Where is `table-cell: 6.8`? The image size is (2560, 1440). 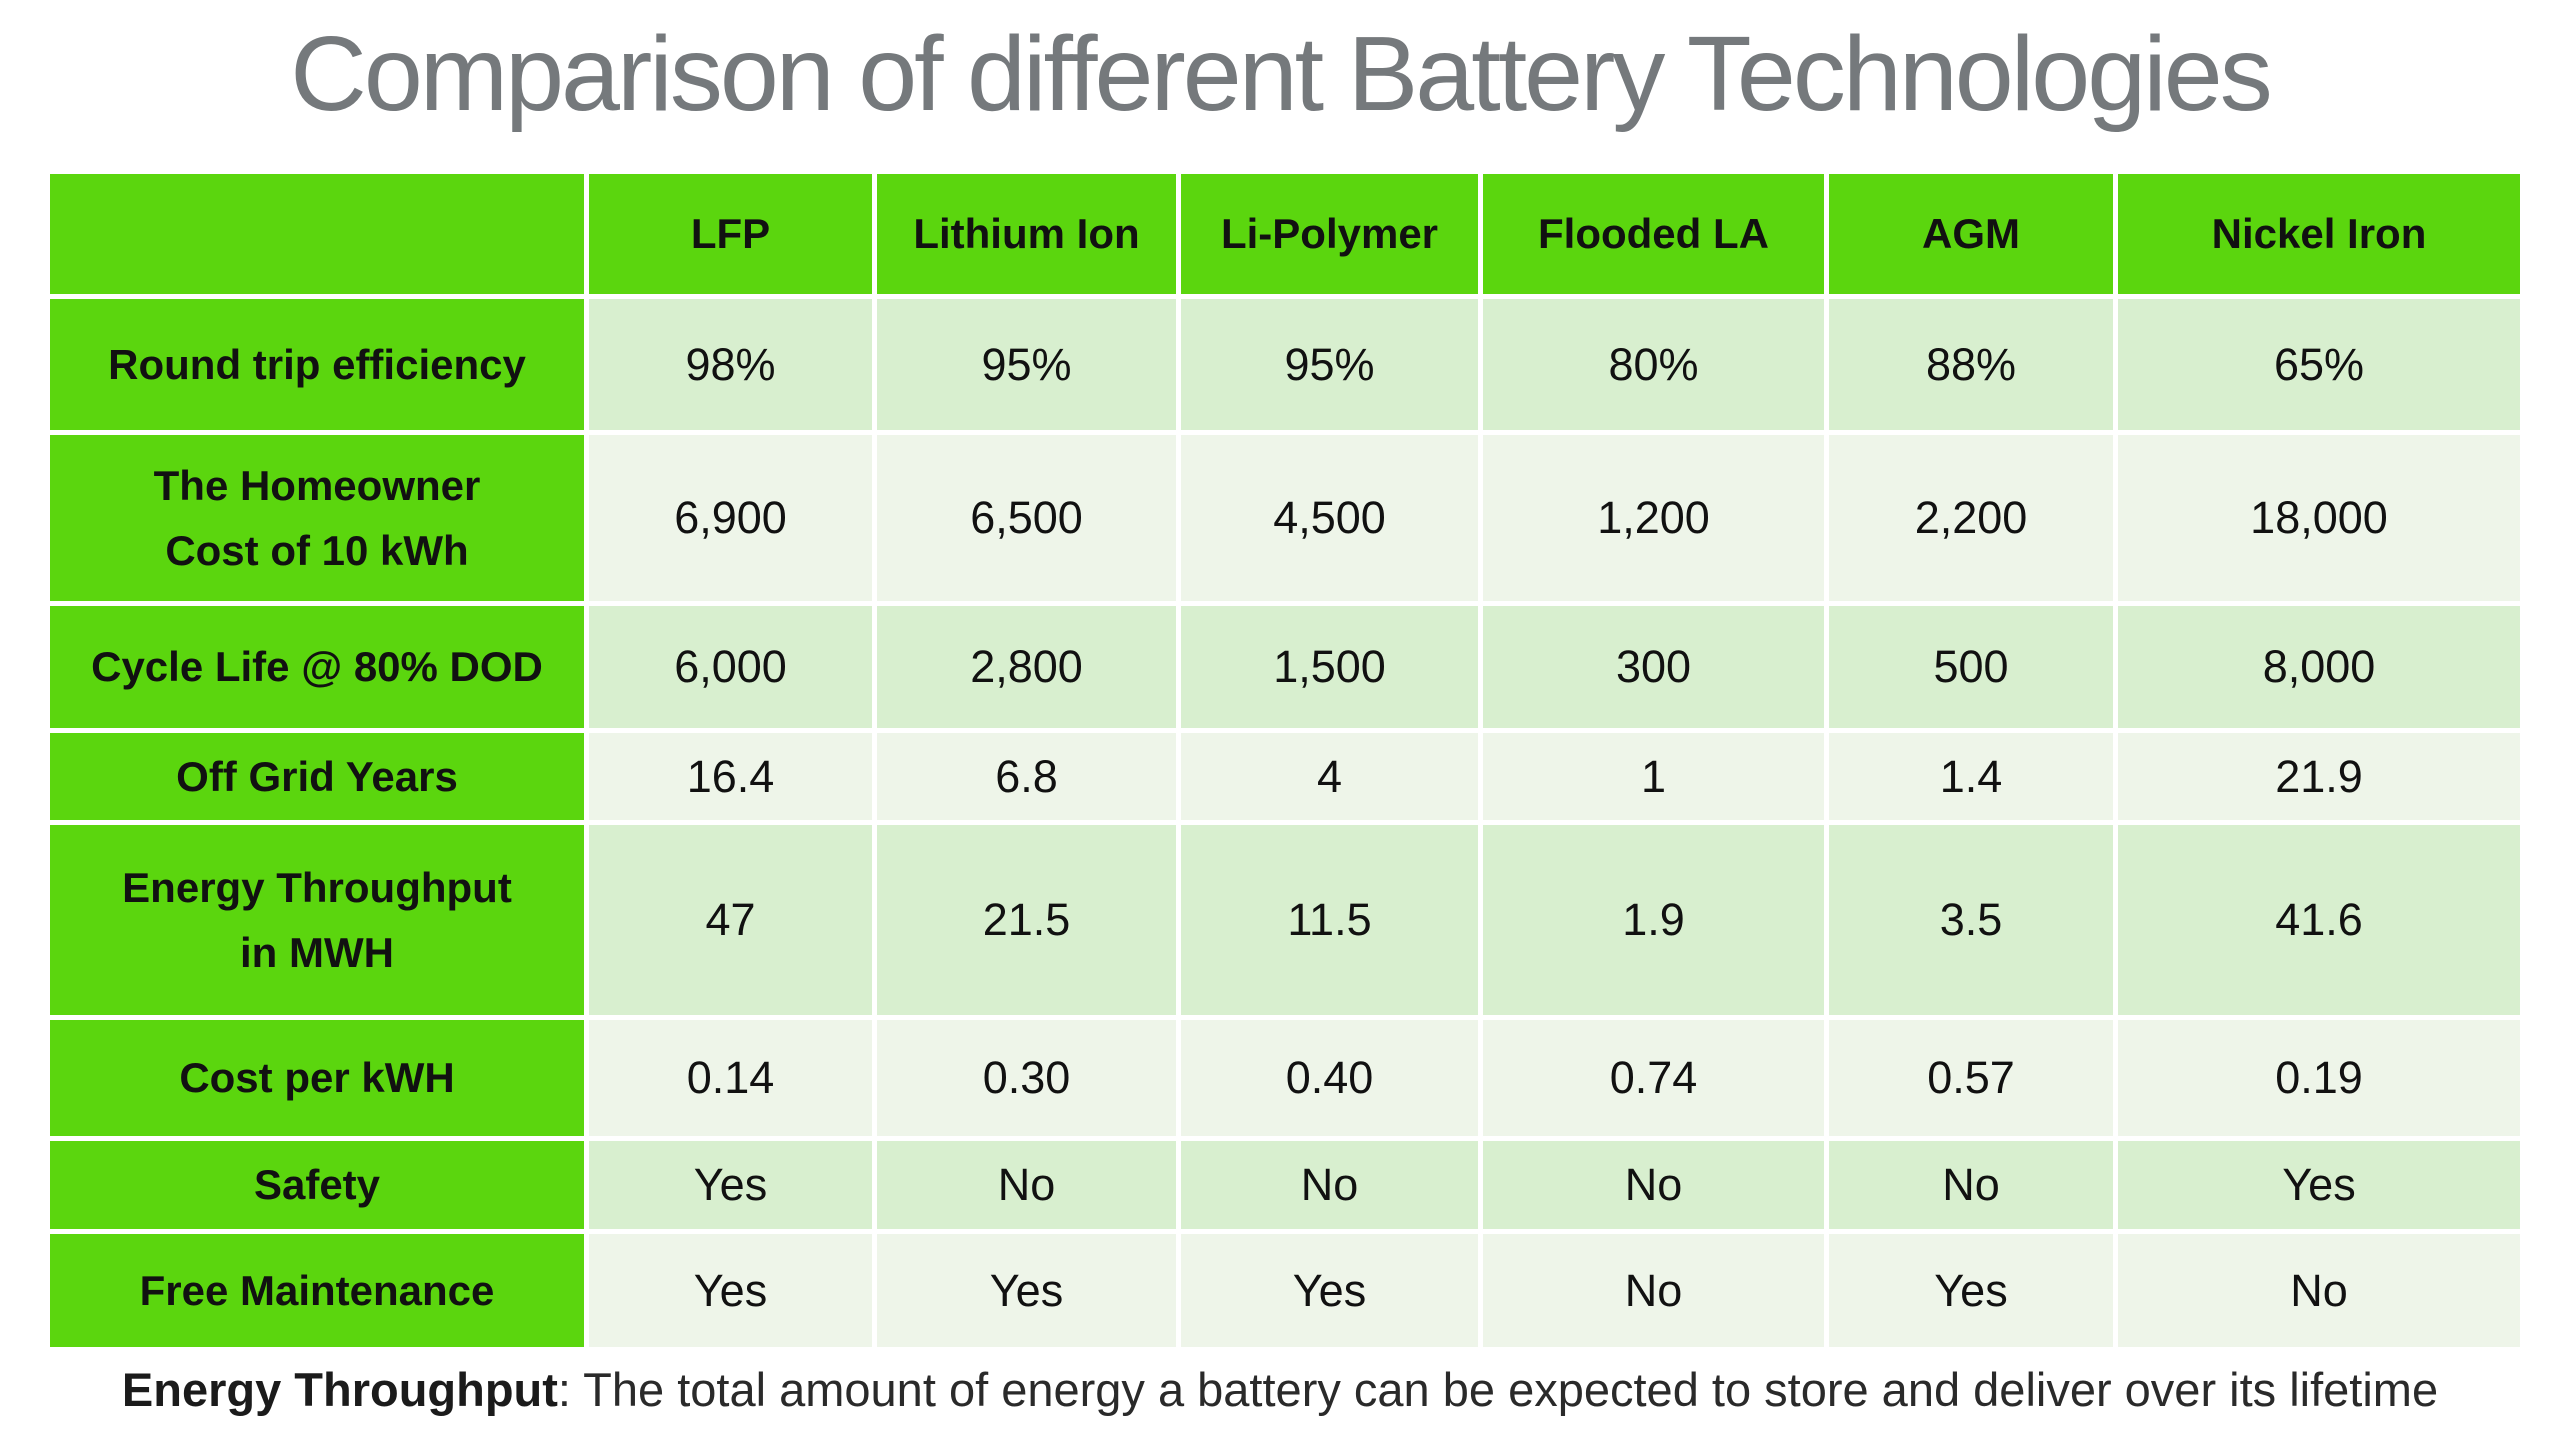 table-cell: 6.8 is located at coordinates (1026, 776).